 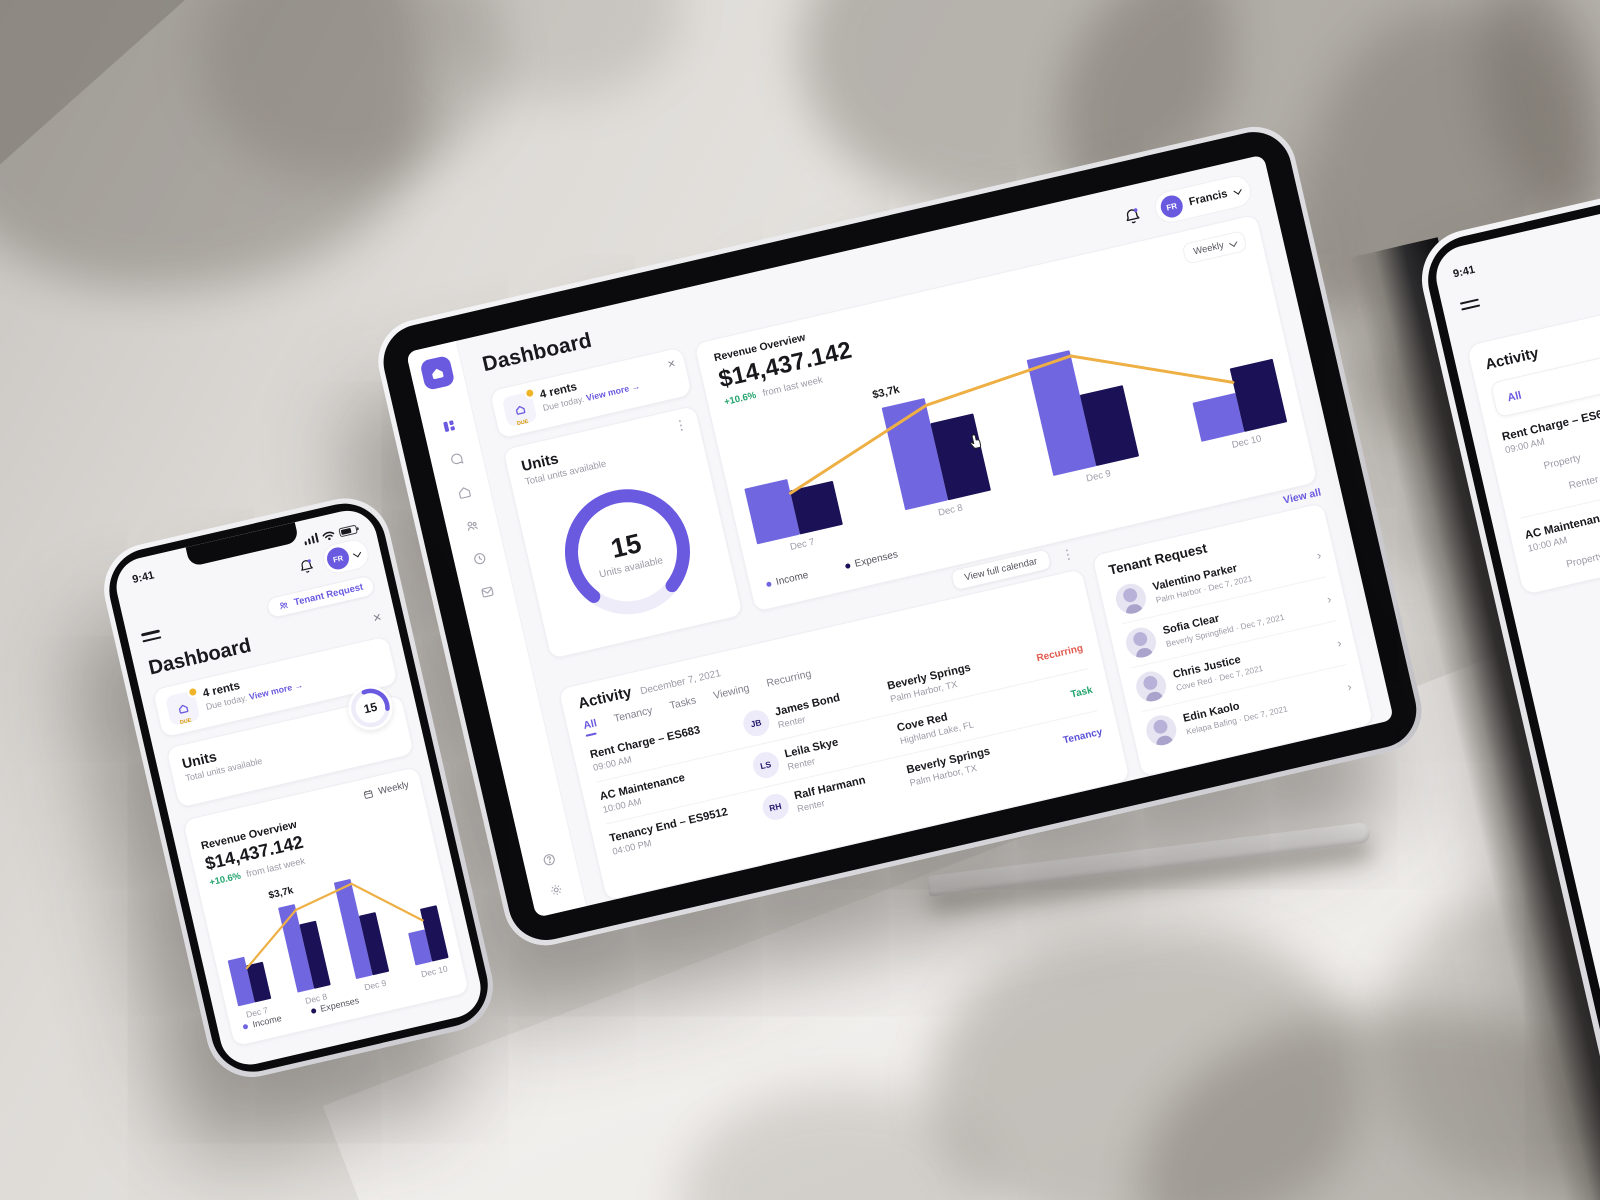 What do you see at coordinates (1081, 692) in the screenshot?
I see `status-badge: Task` at bounding box center [1081, 692].